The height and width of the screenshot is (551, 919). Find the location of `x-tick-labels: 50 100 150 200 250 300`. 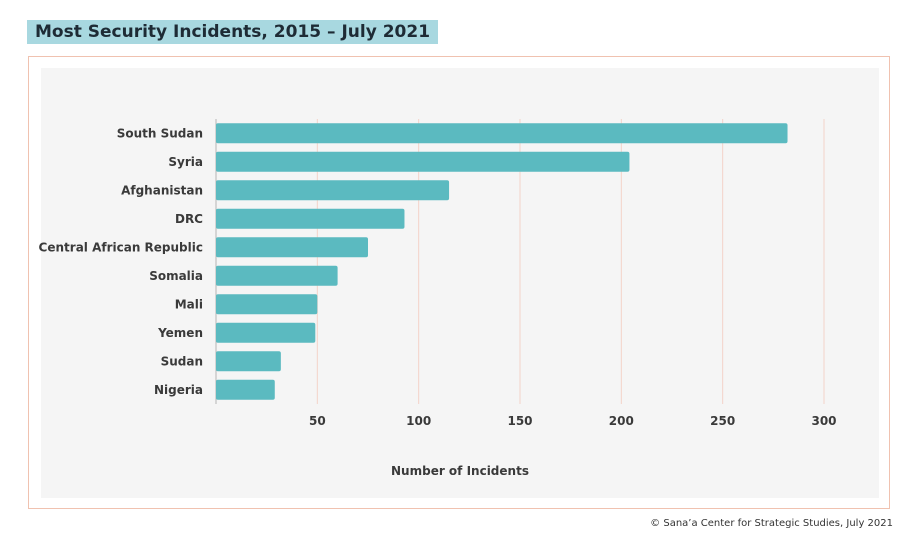

x-tick-labels: 50 100 150 200 250 300 is located at coordinates (573, 421).